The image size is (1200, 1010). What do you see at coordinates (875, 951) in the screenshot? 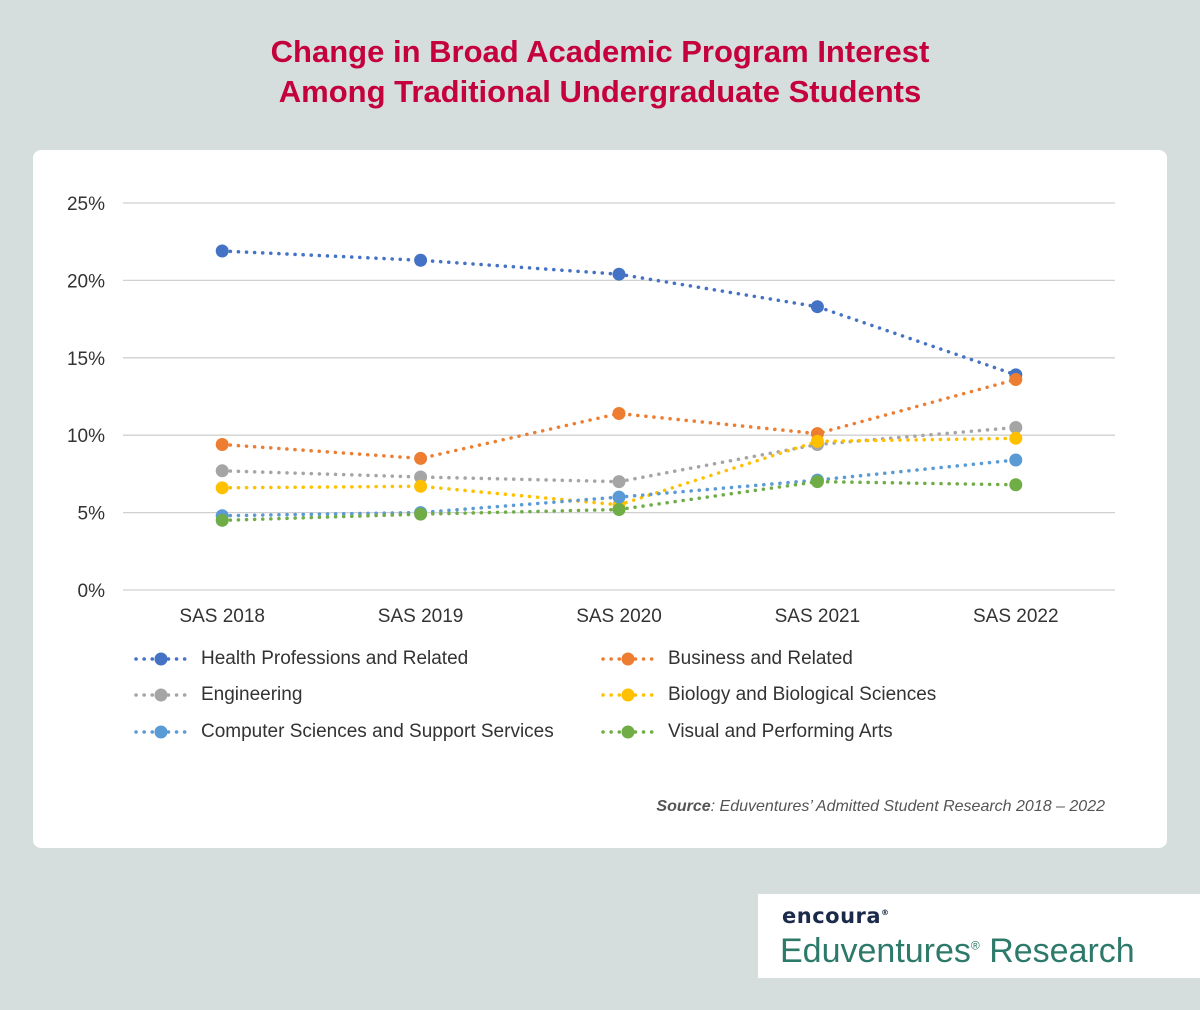
I see `brand-name: Eduventures` at bounding box center [875, 951].